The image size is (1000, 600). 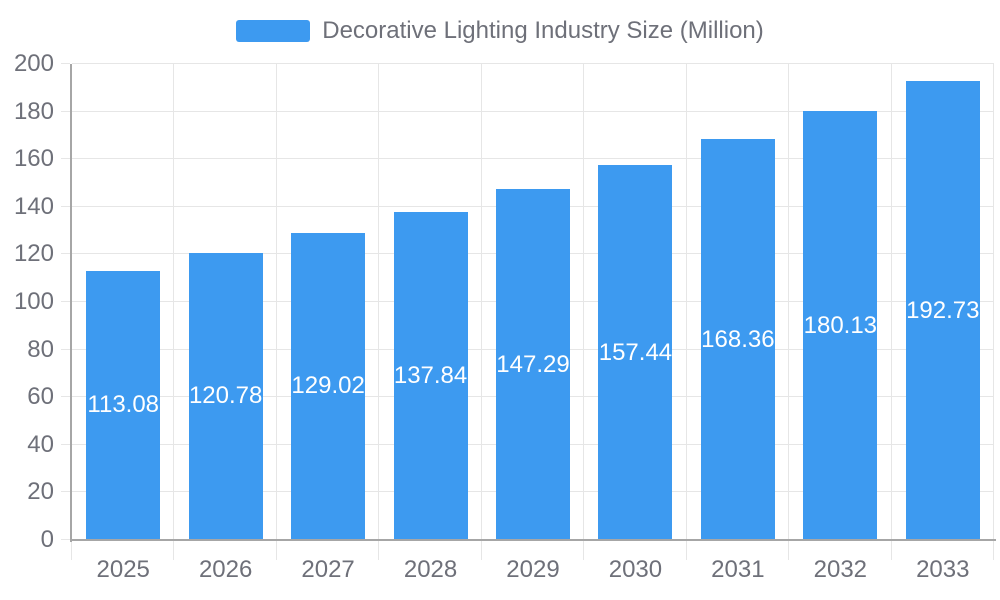 I want to click on x-axis-category-label: 2033, so click(x=943, y=569).